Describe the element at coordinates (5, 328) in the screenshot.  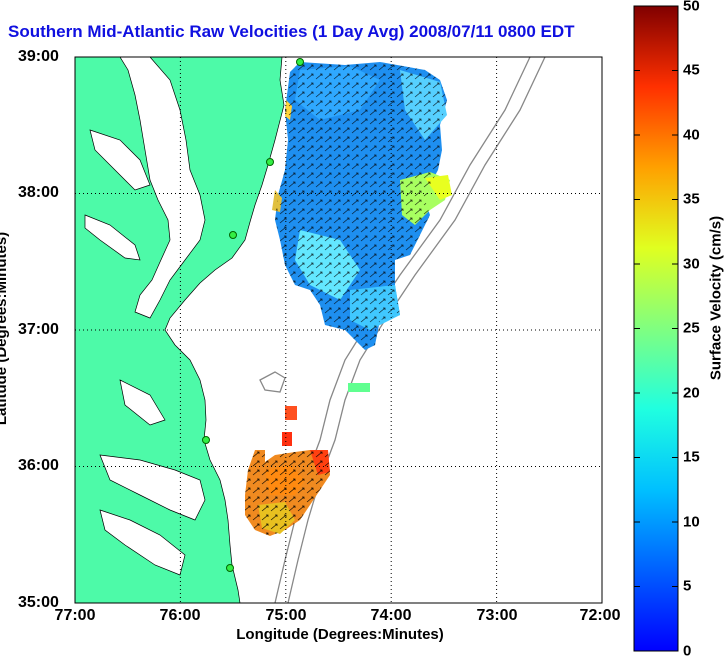
I see `y-axis-label: Latitude (Degrees:Minutes)` at that location.